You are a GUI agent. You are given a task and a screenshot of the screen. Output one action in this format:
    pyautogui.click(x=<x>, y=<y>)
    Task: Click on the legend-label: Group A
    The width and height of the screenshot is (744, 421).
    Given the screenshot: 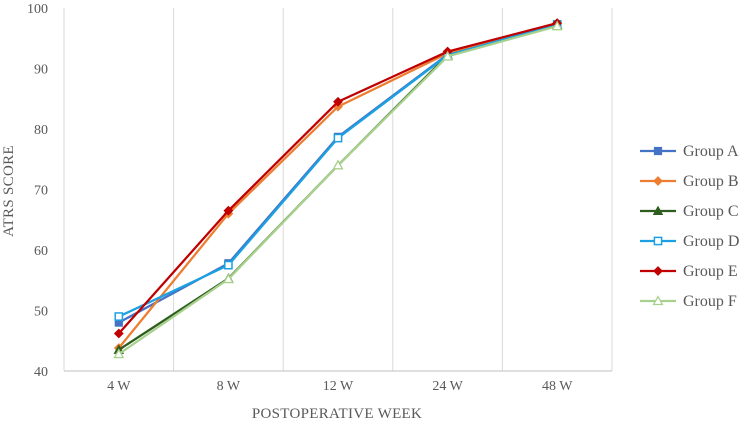 What is the action you would take?
    pyautogui.click(x=711, y=151)
    